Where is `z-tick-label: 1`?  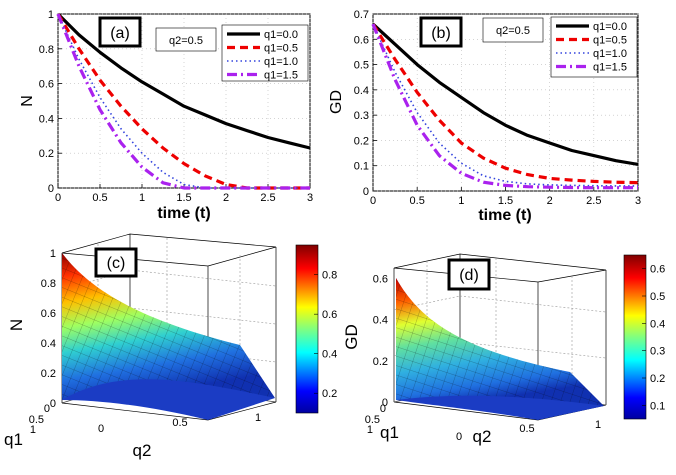
z-tick-label: 1 is located at coordinates (53, 254).